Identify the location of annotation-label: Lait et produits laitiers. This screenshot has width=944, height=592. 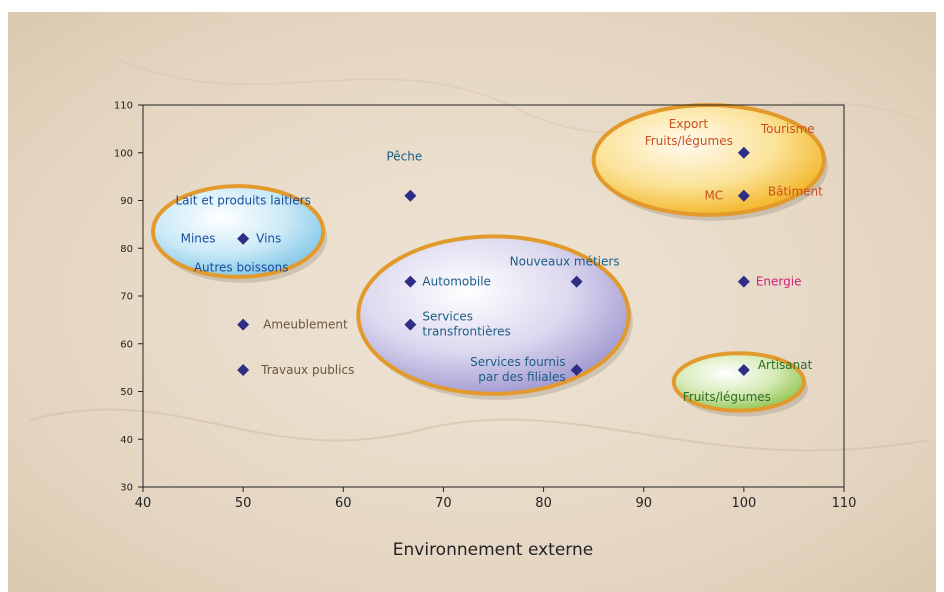
(242, 201).